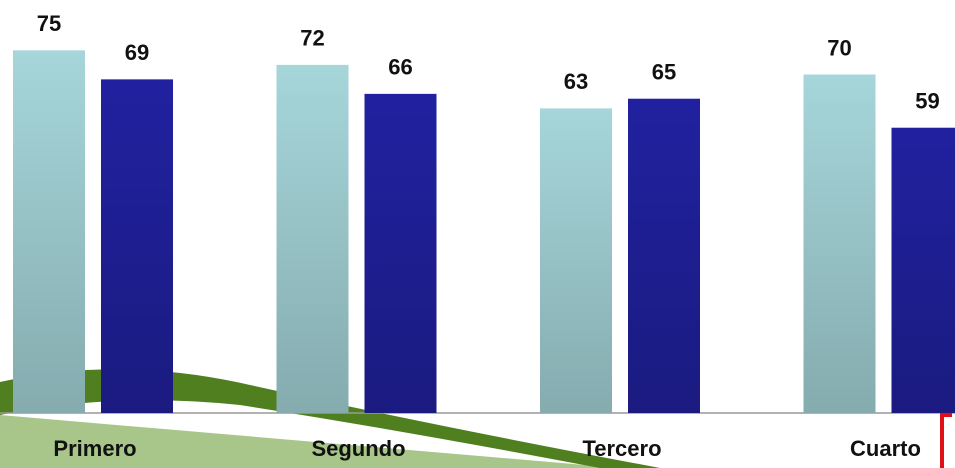 The image size is (955, 468). Describe the element at coordinates (49, 23) in the screenshot. I see `value-label: 75` at that location.